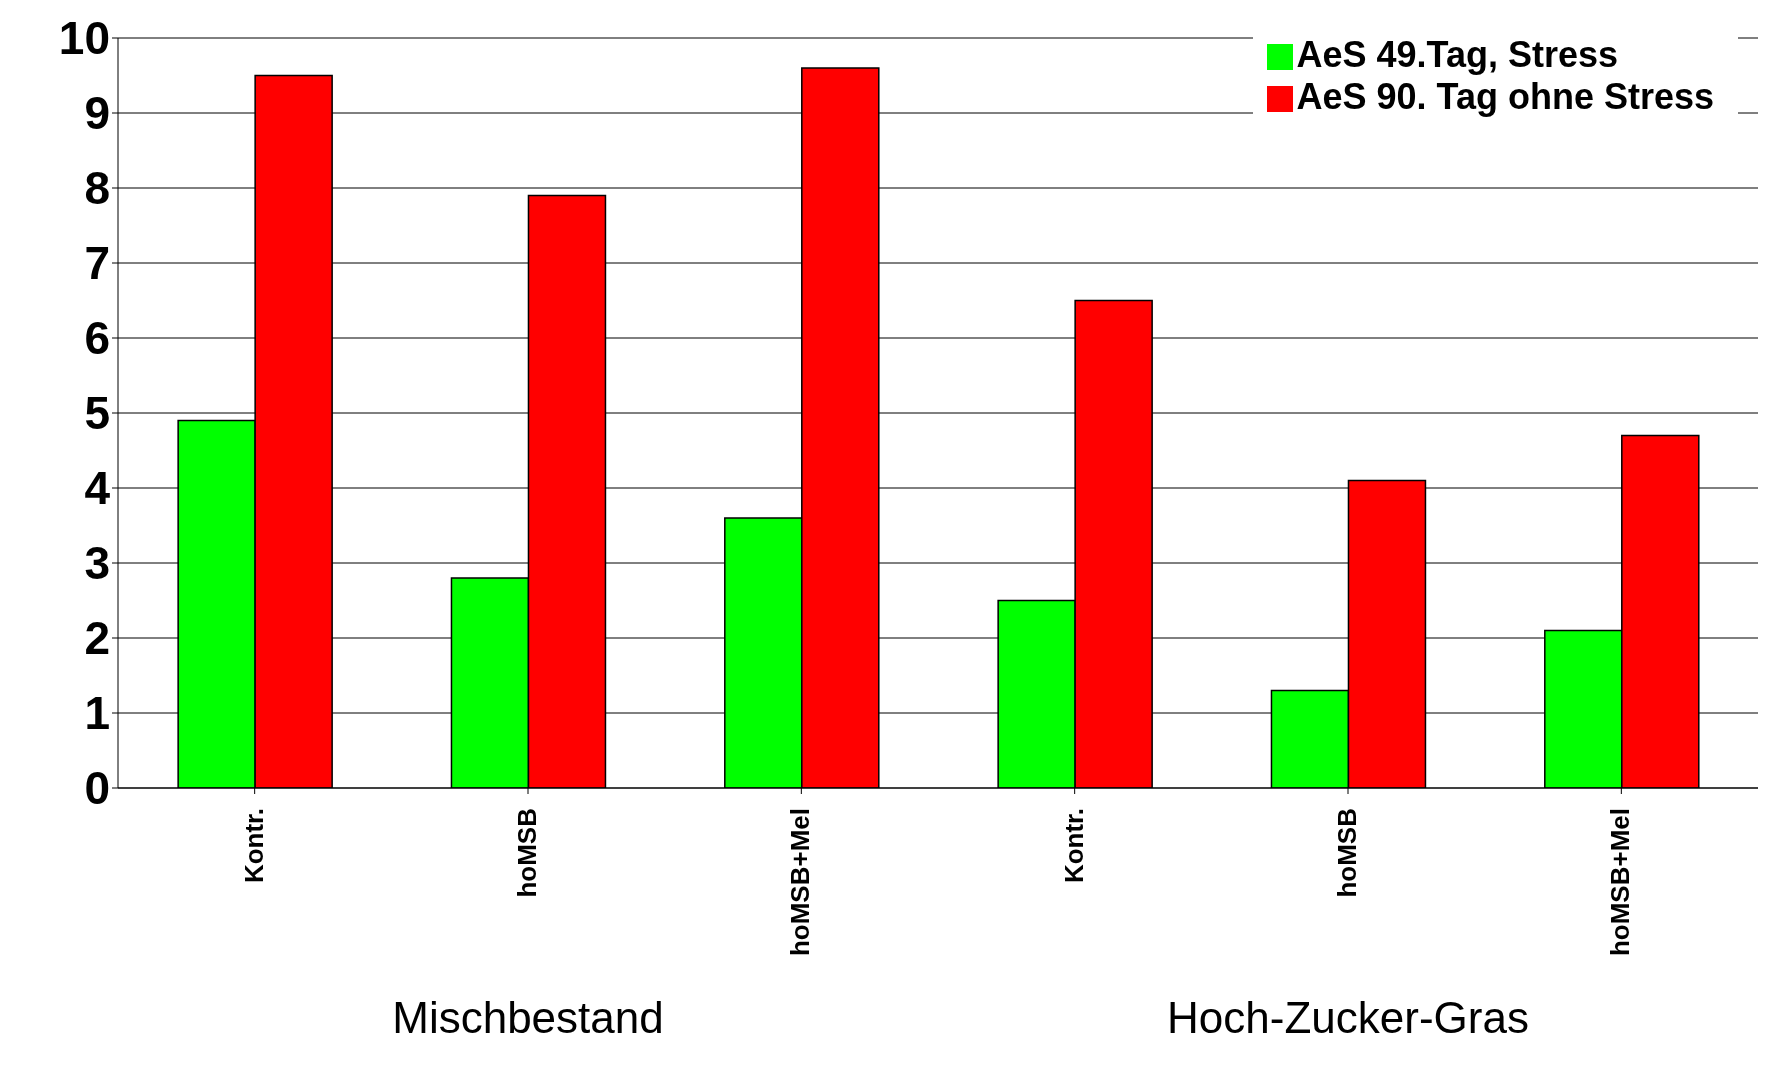 The image size is (1778, 1085). What do you see at coordinates (97, 638) in the screenshot?
I see `y-tick-label: 2` at bounding box center [97, 638].